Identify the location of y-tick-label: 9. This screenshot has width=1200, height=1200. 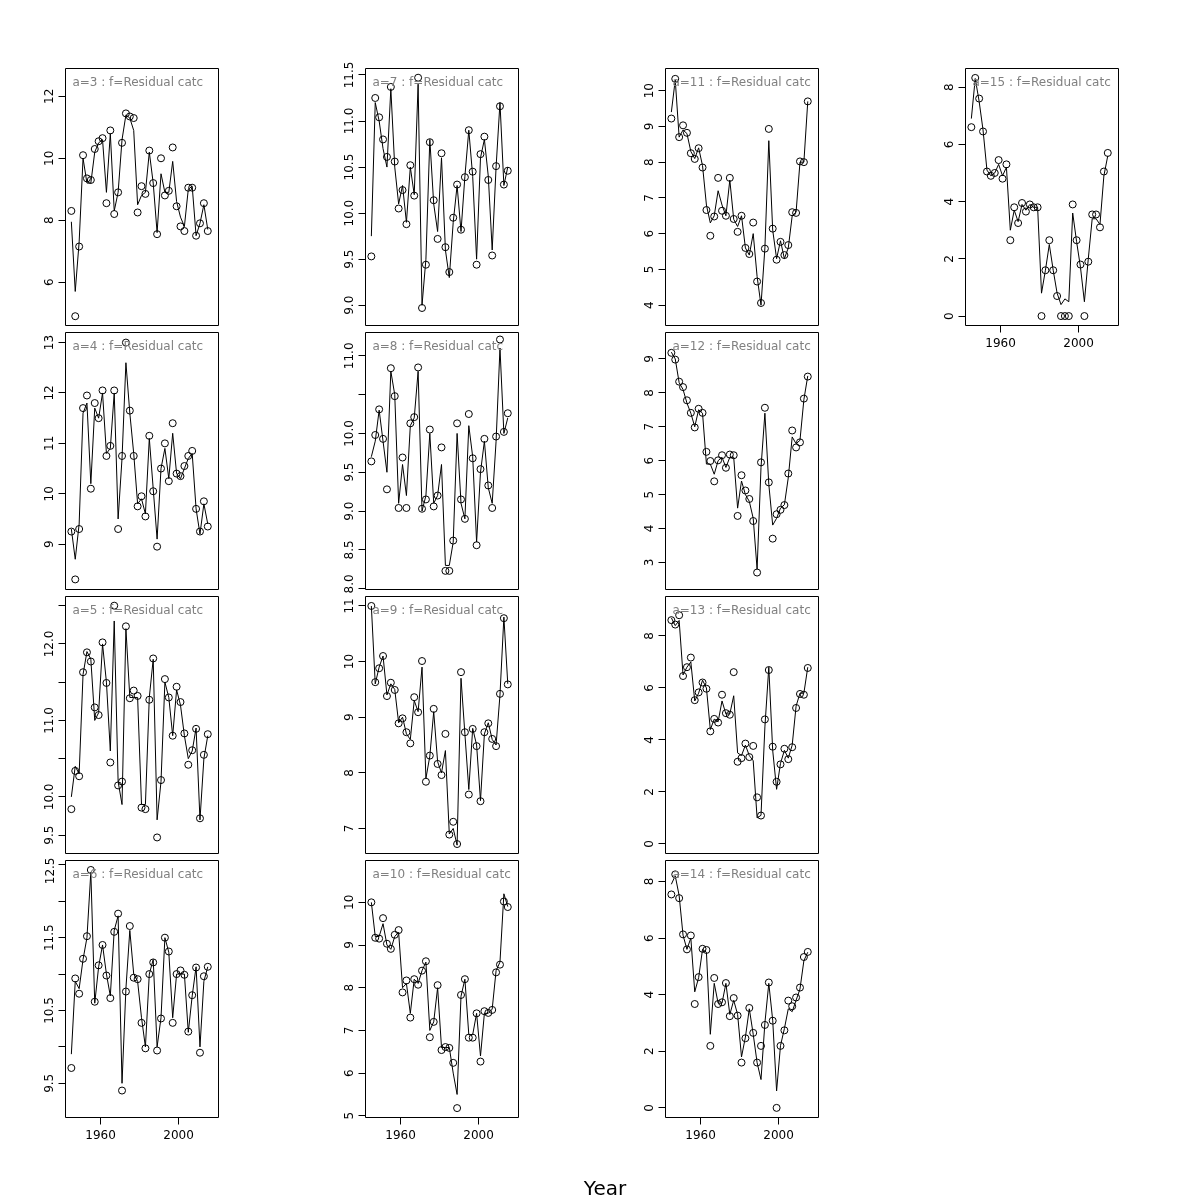
(649, 126).